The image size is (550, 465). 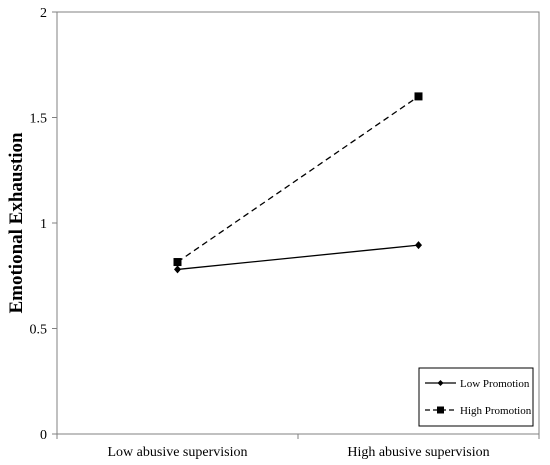 What do you see at coordinates (440, 410) in the screenshot?
I see `legend-marker-high-promotion` at bounding box center [440, 410].